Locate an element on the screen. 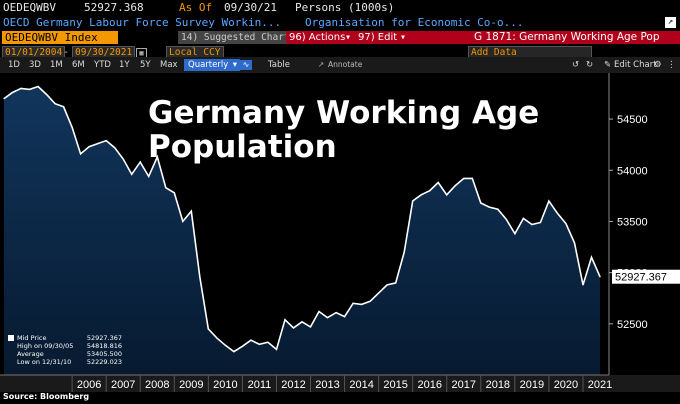 The image size is (680, 404). period-ytd: YTD is located at coordinates (102, 65).